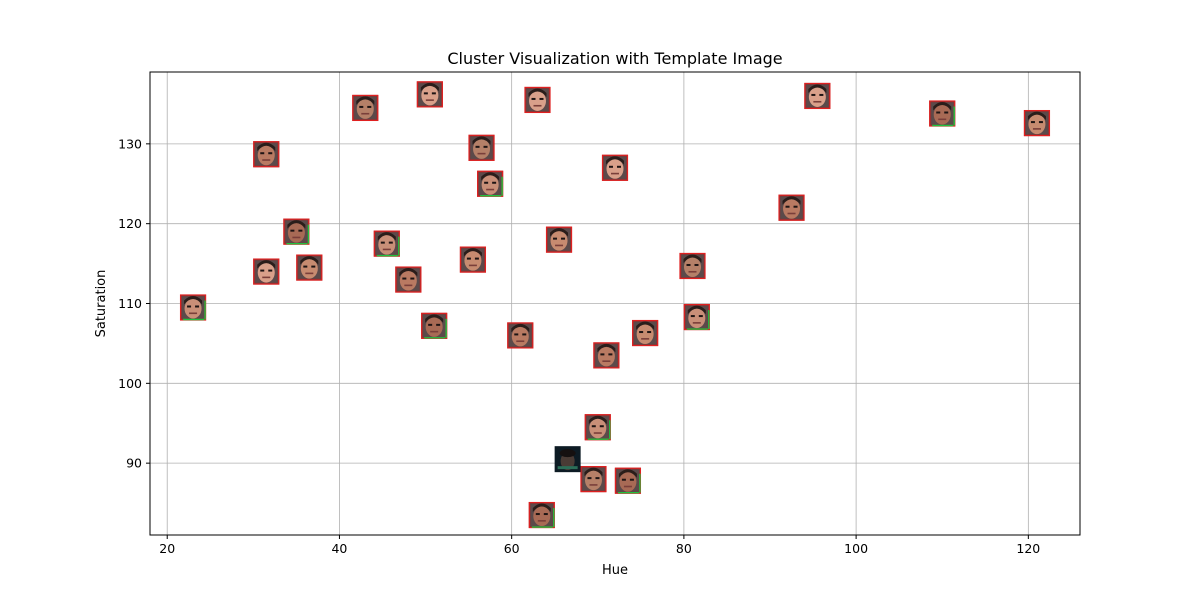 The width and height of the screenshot is (1200, 600). Describe the element at coordinates (684, 548) in the screenshot. I see `x-tick-label: 80` at that location.